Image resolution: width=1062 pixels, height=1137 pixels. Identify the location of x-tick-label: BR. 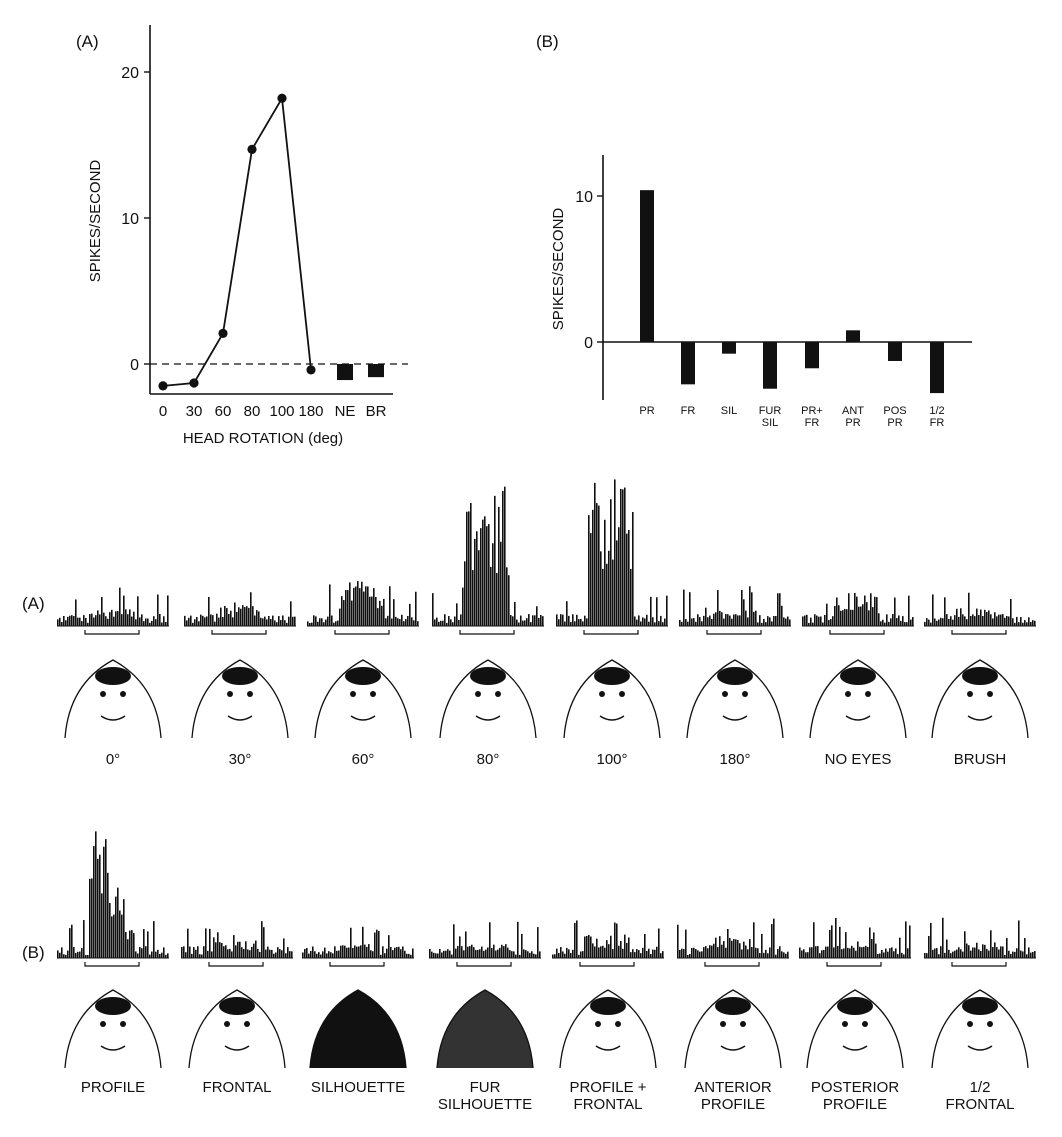
(376, 411).